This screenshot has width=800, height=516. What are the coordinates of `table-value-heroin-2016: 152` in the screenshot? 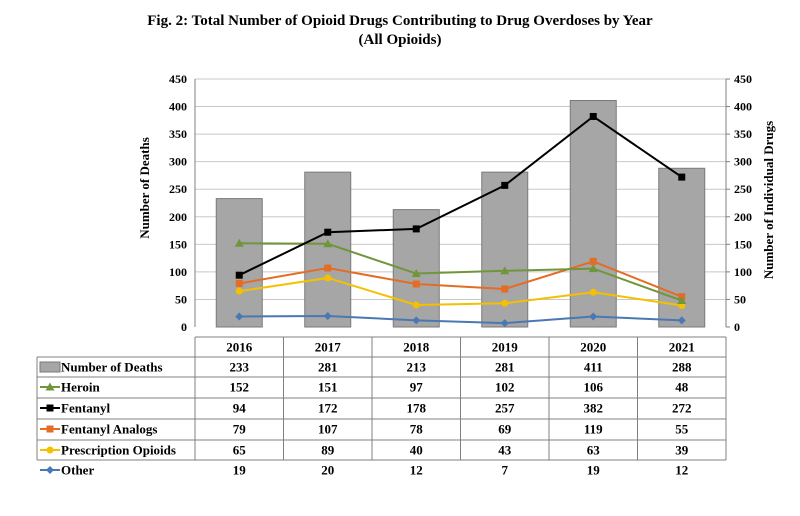 It's located at (240, 387).